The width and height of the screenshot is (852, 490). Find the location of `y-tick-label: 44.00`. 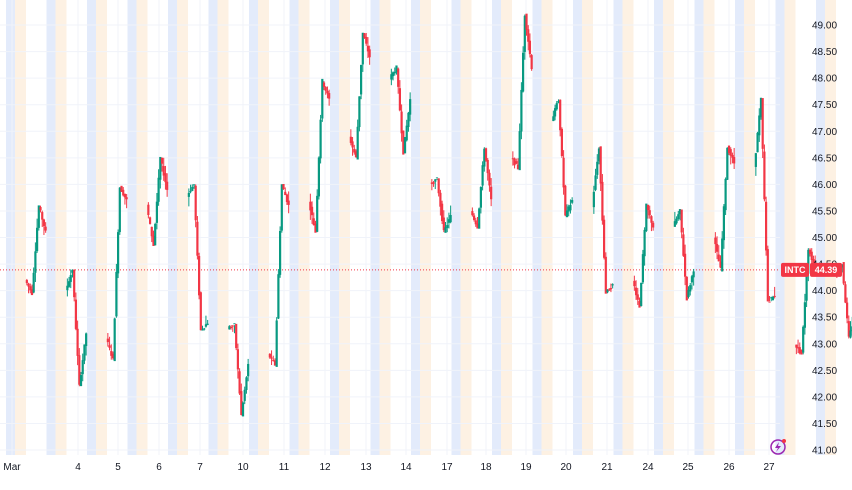

y-tick-label: 44.00 is located at coordinates (824, 291).